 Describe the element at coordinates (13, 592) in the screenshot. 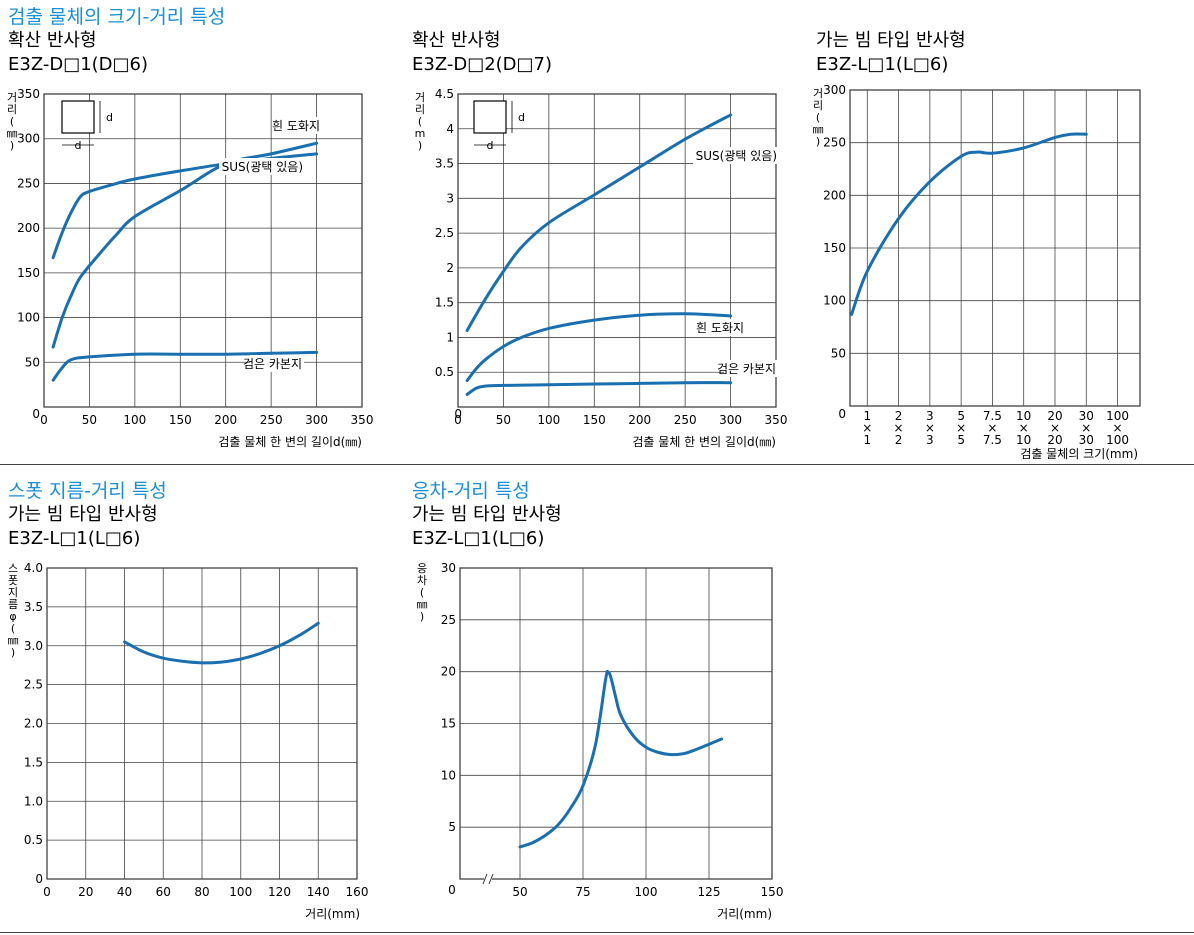

I see `chart4-y-axis-label: 지` at that location.